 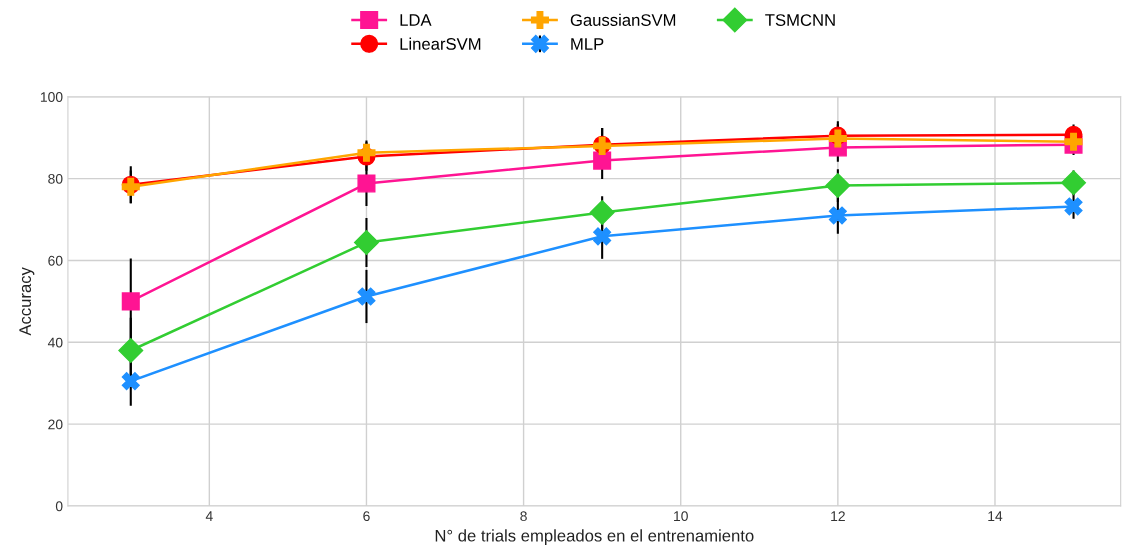 I want to click on y-tick-label: 100, so click(x=51, y=97).